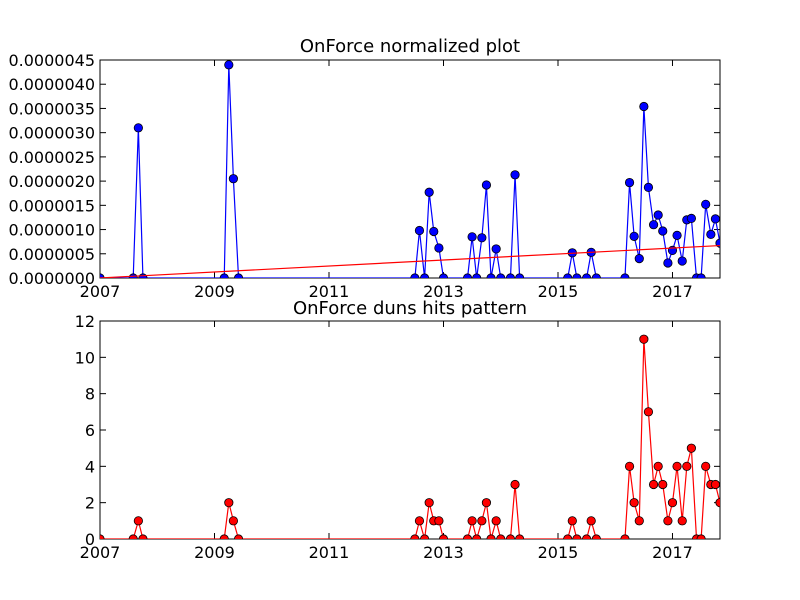 The image size is (800, 600). I want to click on x-tick-label: 2013, so click(443, 291).